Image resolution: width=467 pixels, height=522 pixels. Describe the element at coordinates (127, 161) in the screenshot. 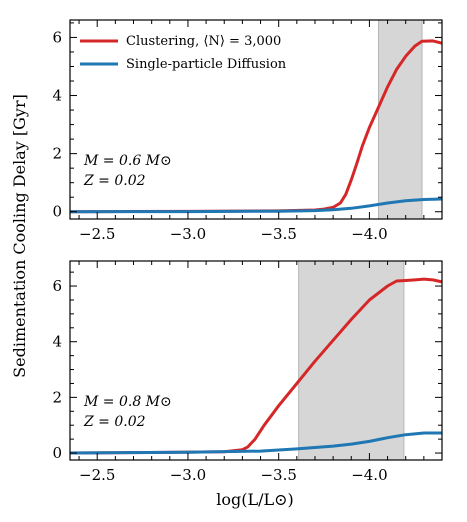

I see `mass-metallicity-annotation: M = 0.6 M⊙` at that location.